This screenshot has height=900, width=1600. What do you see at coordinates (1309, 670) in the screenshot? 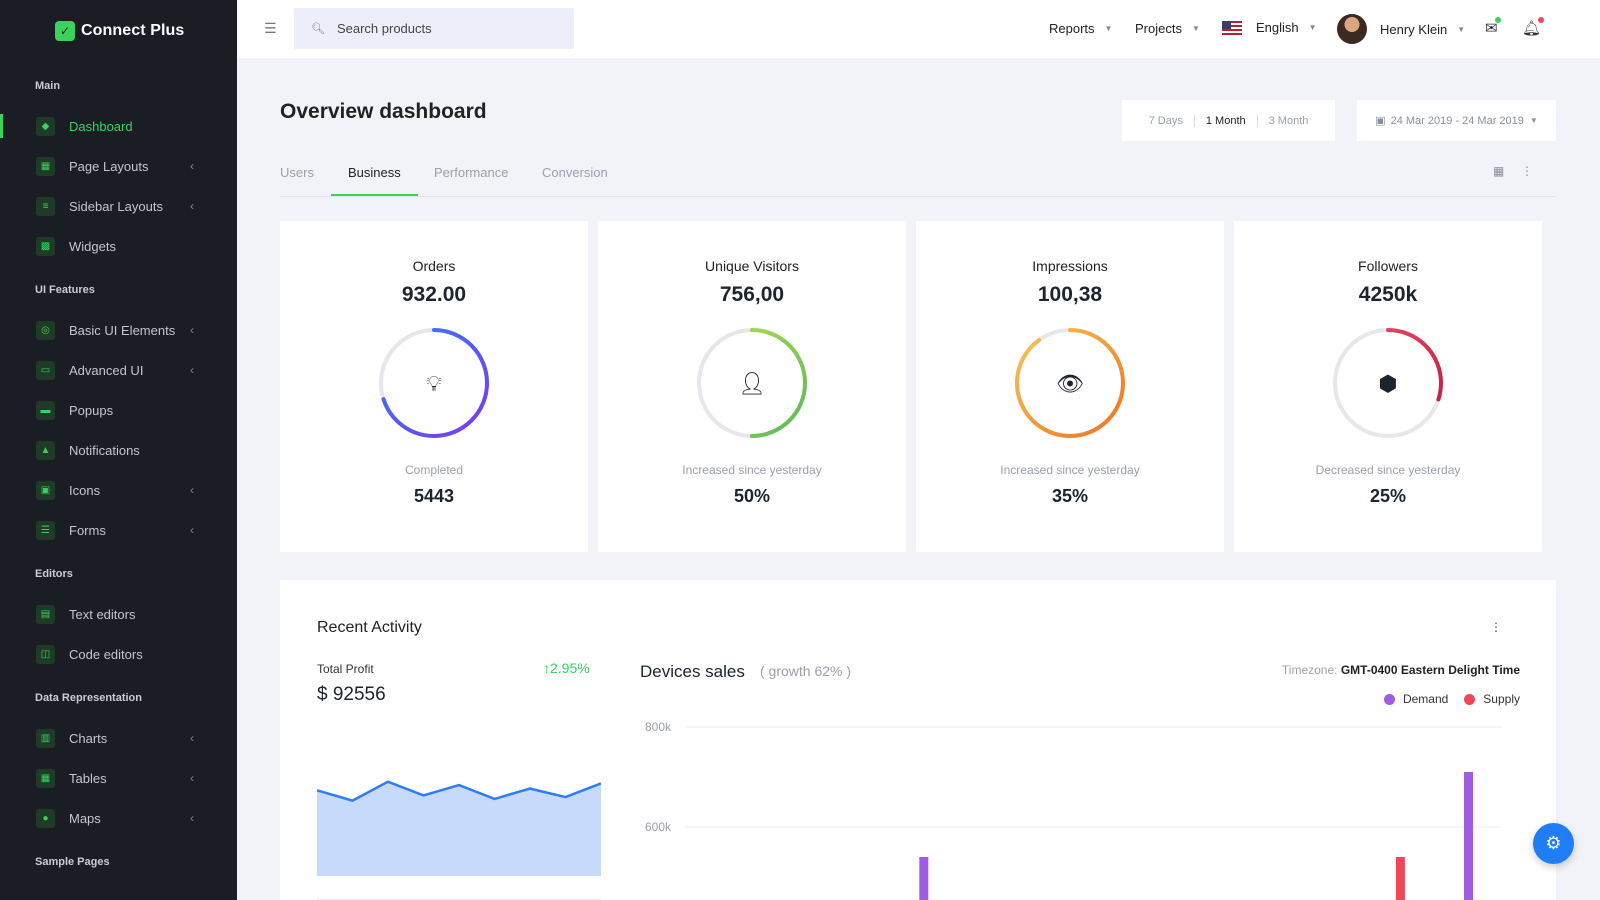
I see `timezone-label: Timezone:` at bounding box center [1309, 670].